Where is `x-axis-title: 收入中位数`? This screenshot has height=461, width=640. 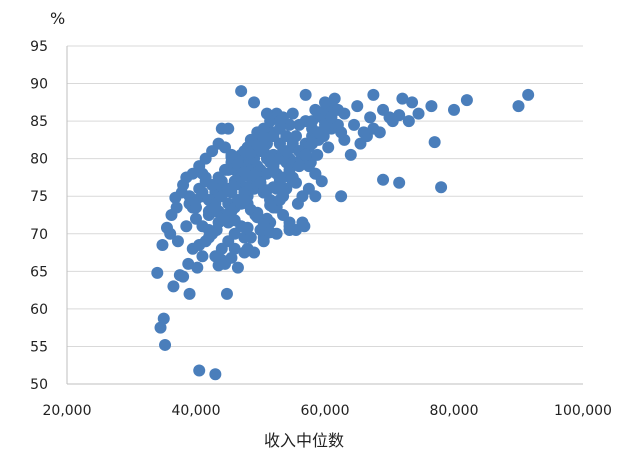 x-axis-title: 收入中位数 is located at coordinates (304, 440).